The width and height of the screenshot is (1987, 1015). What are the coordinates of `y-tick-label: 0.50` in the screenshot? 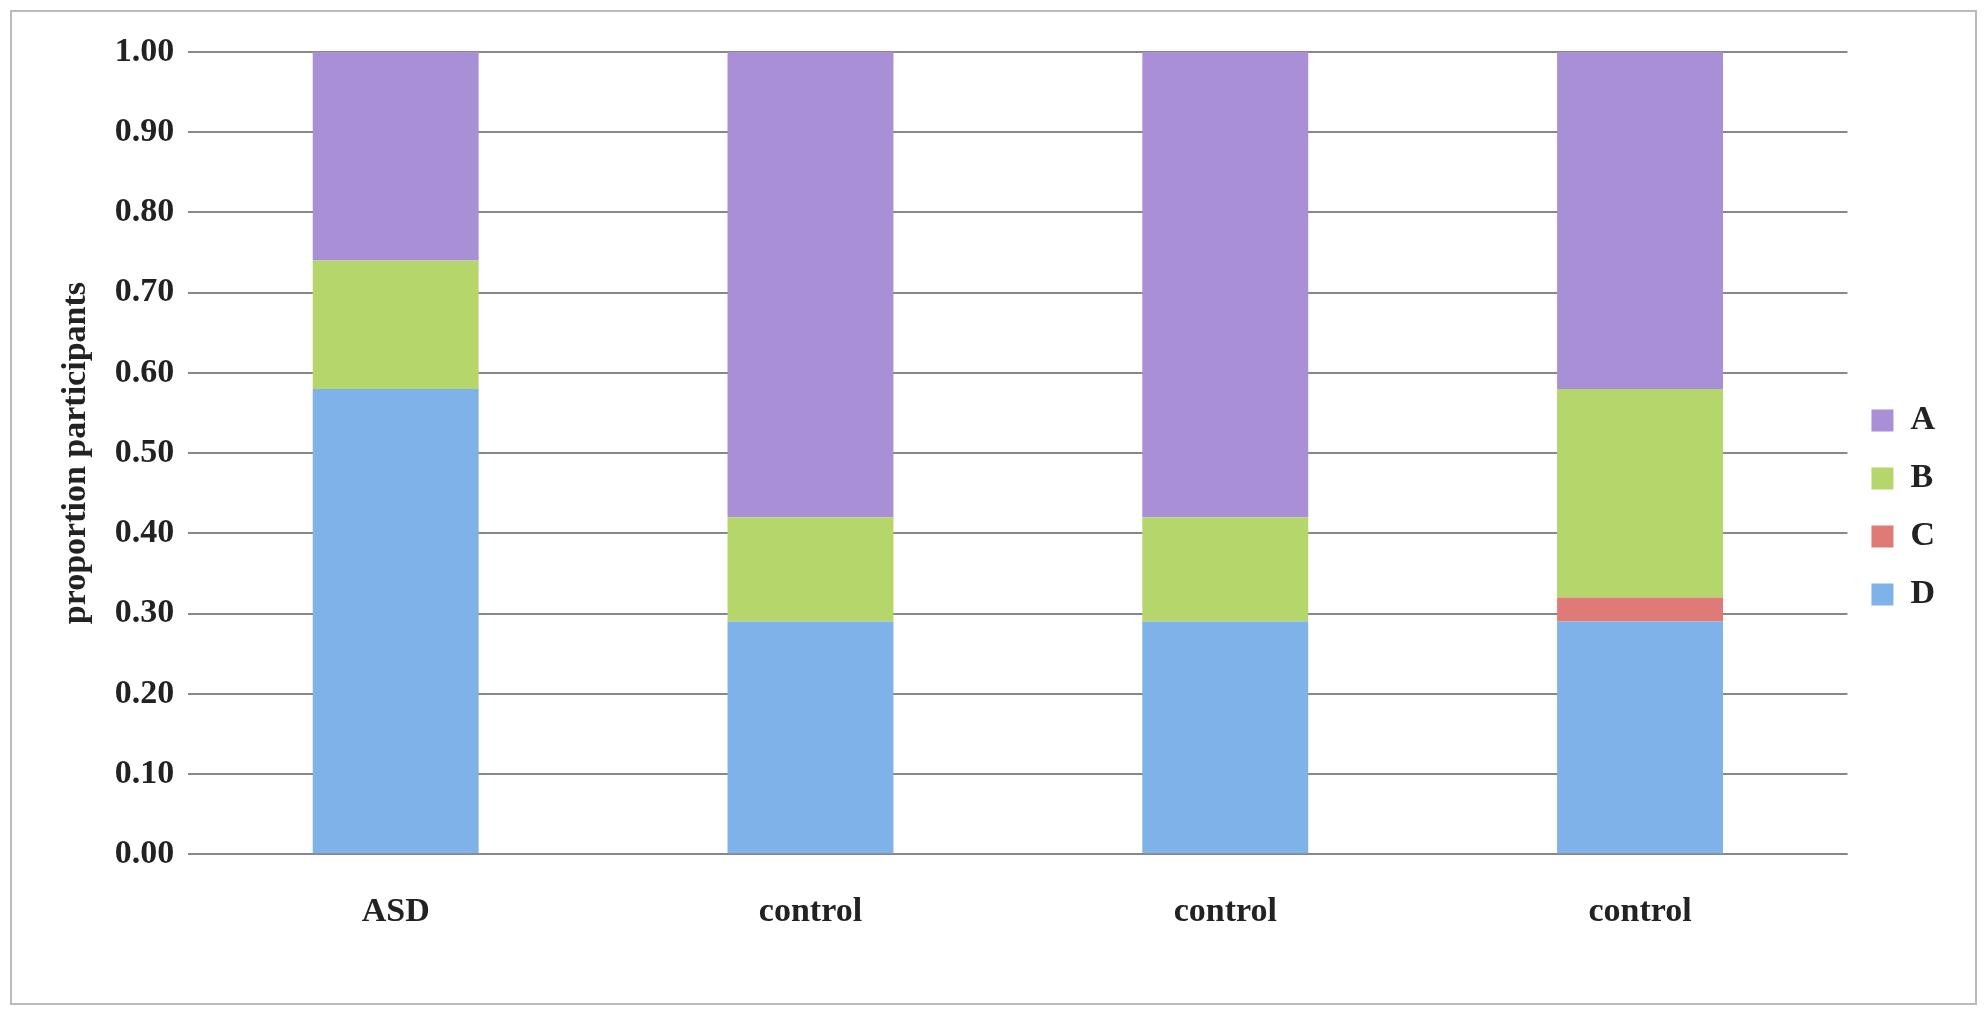 It's located at (144, 450).